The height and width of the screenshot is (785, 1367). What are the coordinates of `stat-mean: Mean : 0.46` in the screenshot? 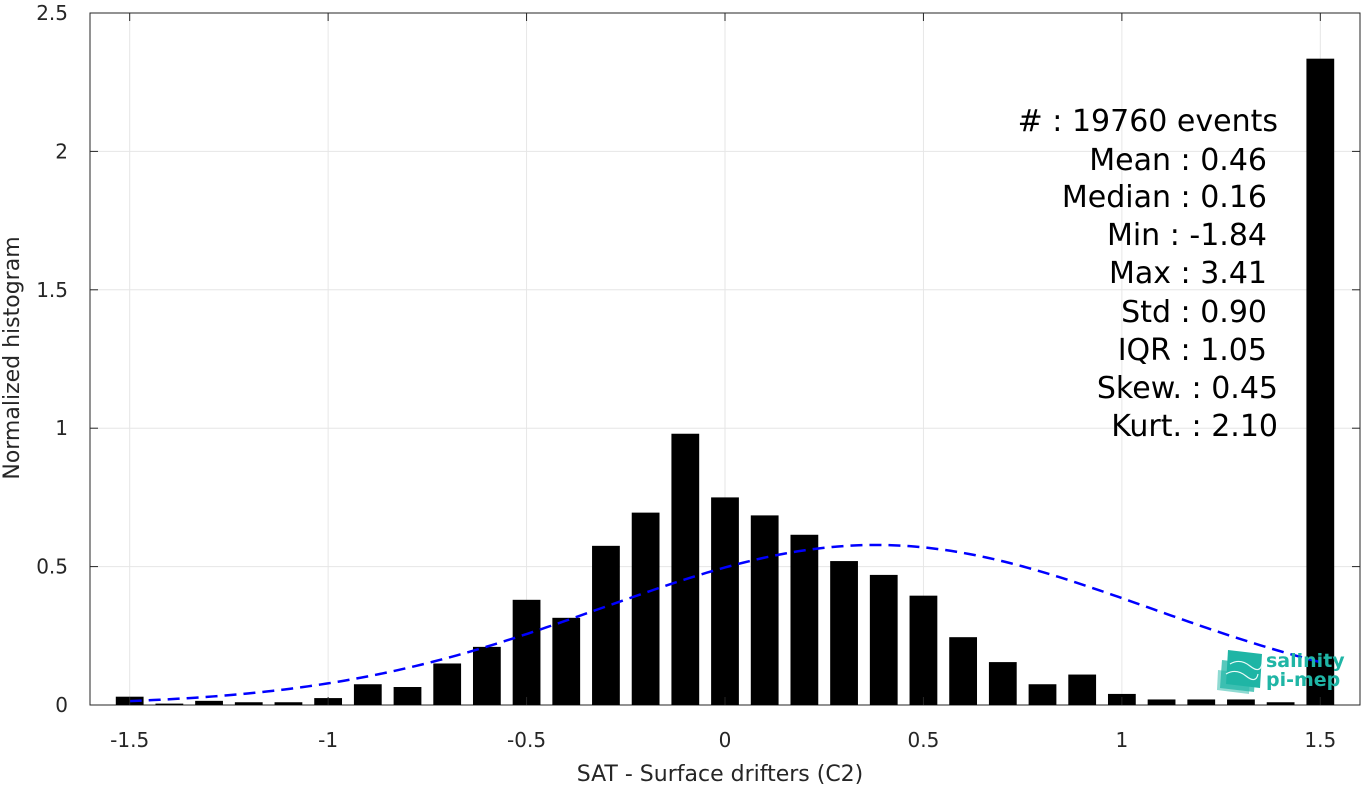 It's located at (1178, 160).